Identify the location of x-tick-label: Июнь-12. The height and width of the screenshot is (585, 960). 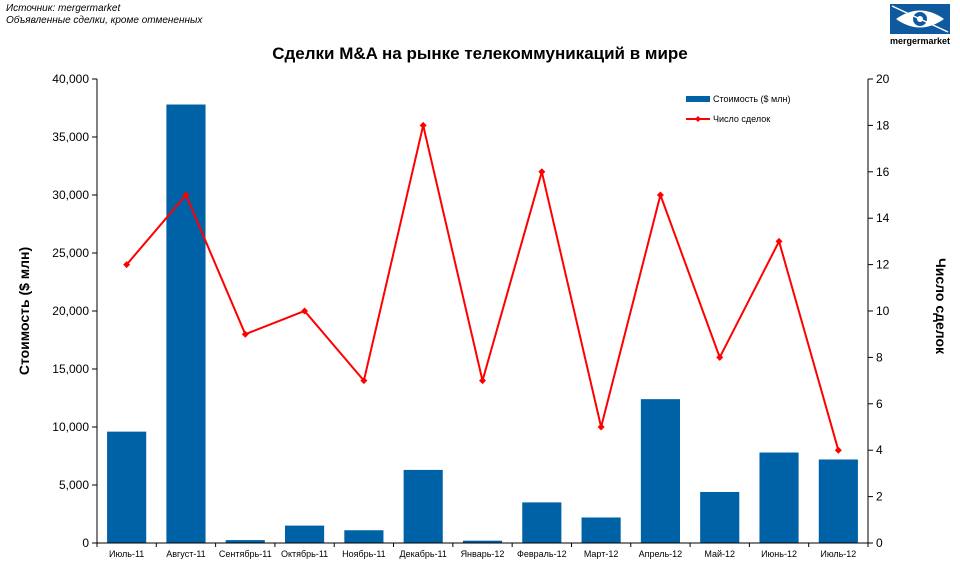
(779, 554).